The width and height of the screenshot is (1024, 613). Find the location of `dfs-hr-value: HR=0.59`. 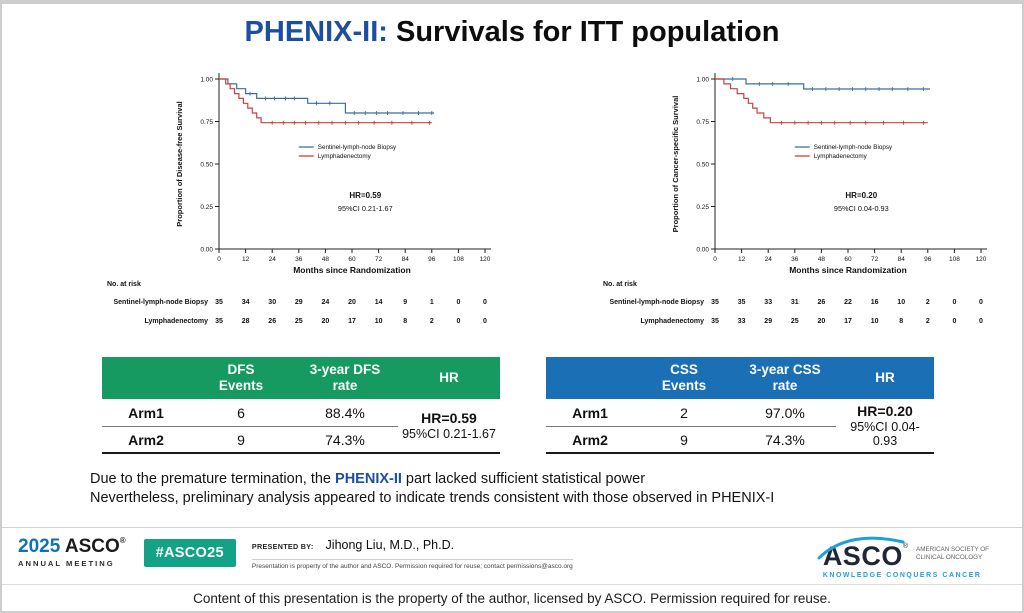

dfs-hr-value: HR=0.59 is located at coordinates (449, 418).